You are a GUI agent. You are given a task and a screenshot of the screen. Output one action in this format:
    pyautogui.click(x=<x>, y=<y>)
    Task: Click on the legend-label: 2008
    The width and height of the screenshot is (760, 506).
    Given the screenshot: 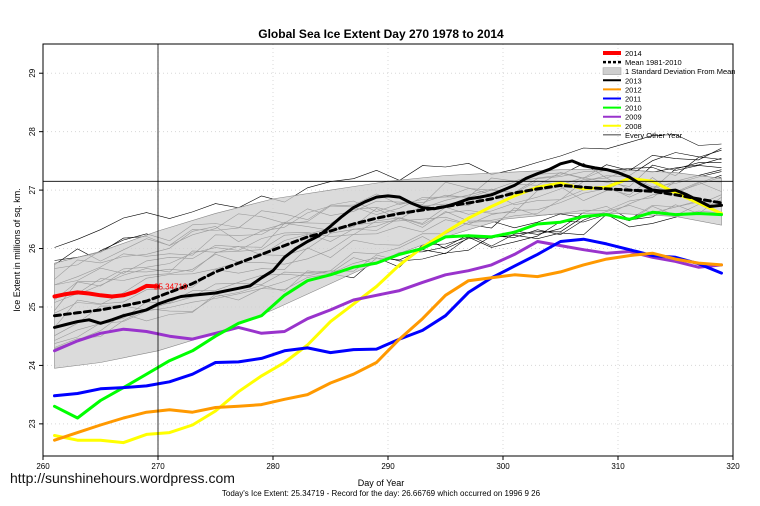 What is the action you would take?
    pyautogui.click(x=633, y=126)
    